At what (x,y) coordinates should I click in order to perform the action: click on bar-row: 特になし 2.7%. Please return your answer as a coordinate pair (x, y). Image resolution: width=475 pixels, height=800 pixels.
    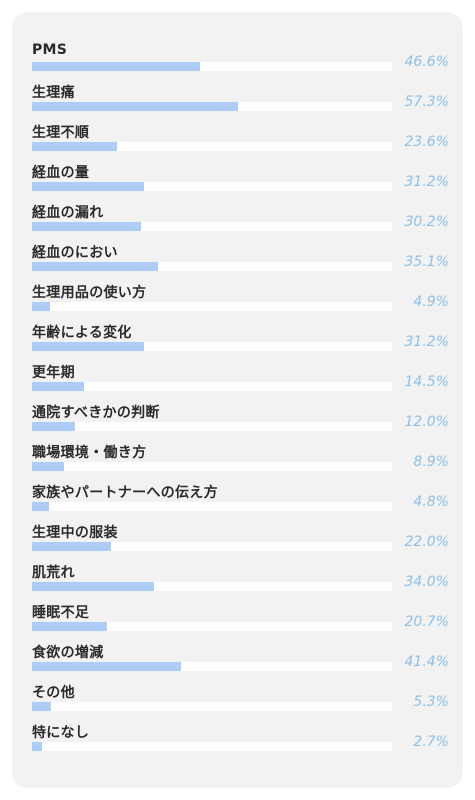
    Looking at the image, I should click on (237, 742).